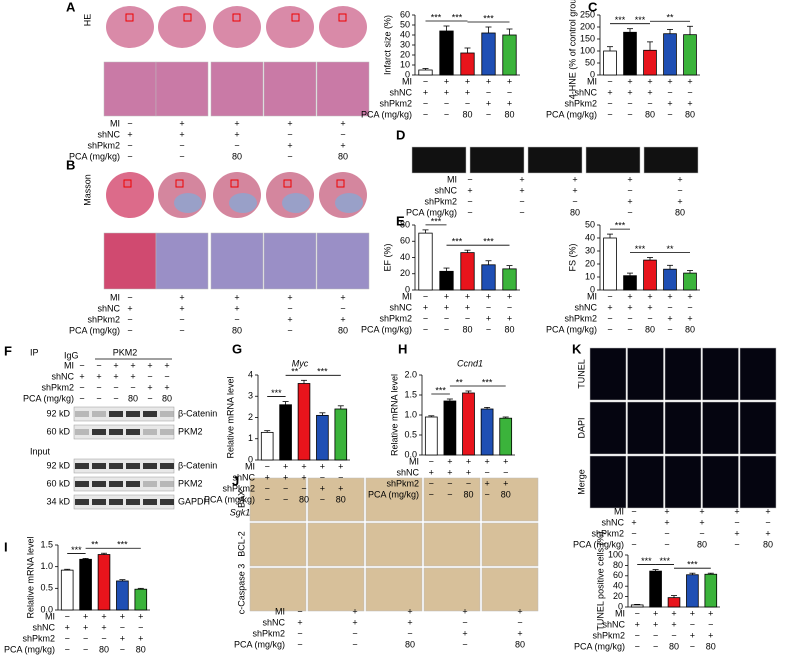 The height and width of the screenshot is (655, 789). What do you see at coordinates (240, 512) in the screenshot?
I see `chart-title: Sgk1` at bounding box center [240, 512].